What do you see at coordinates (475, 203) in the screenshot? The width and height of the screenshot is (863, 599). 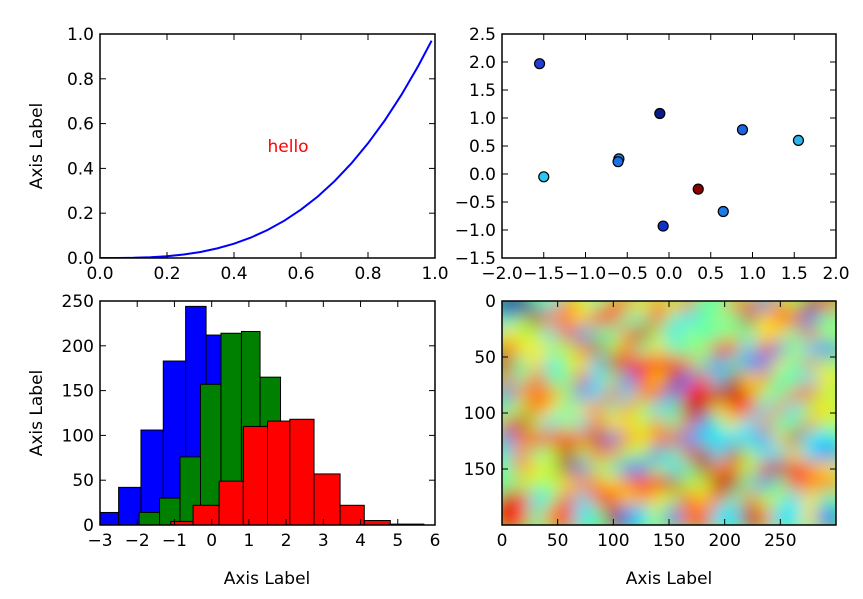 I see `y-tick-label: −0.5` at bounding box center [475, 203].